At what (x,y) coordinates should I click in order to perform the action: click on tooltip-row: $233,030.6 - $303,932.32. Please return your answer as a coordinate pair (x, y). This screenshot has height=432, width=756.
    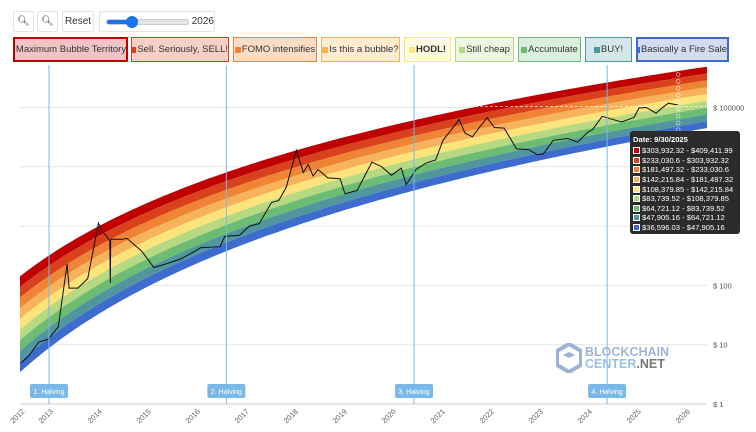
    Looking at the image, I should click on (685, 161).